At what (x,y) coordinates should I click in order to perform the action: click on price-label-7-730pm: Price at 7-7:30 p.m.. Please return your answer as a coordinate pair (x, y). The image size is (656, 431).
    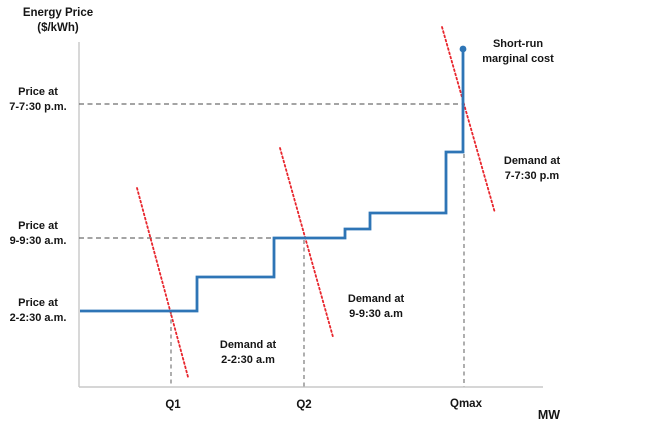
    Looking at the image, I should click on (38, 100).